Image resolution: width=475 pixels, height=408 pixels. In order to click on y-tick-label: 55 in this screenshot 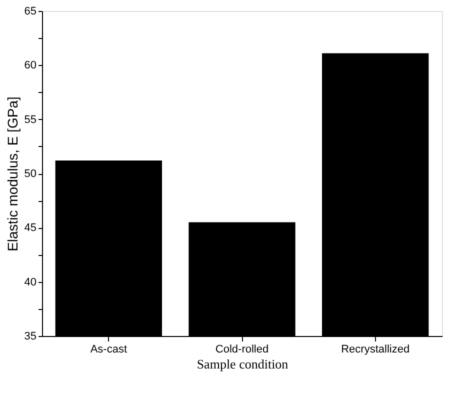, I will do `click(30, 120)`.